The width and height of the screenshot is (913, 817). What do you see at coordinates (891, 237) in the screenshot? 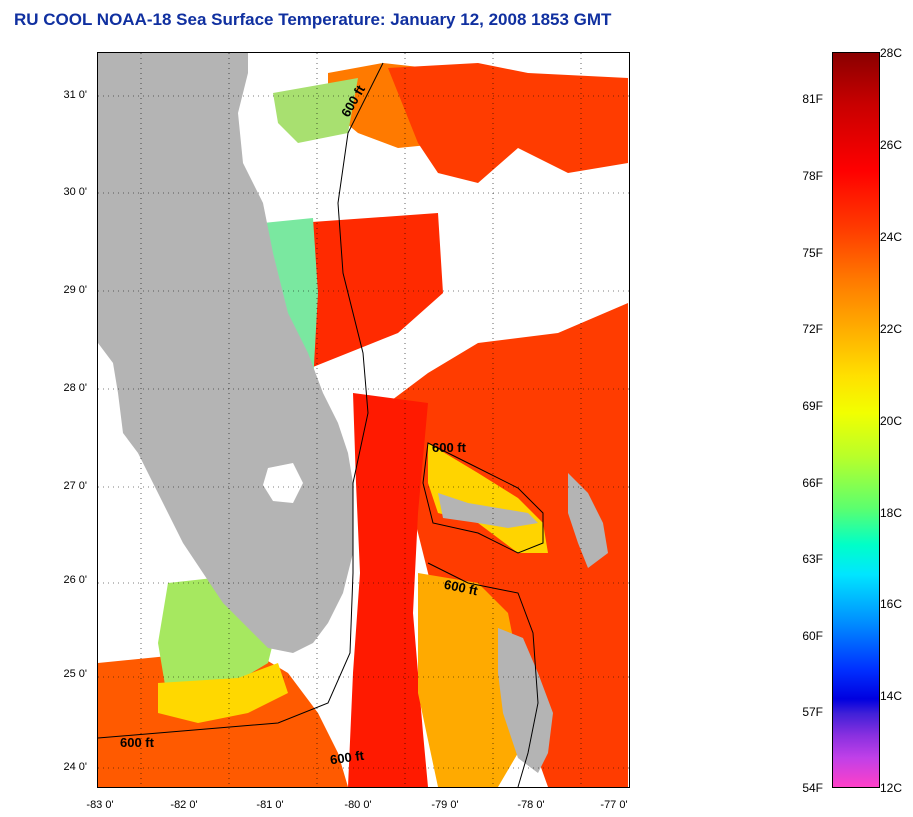
I see `colorbar-c-label: 24C` at bounding box center [891, 237].